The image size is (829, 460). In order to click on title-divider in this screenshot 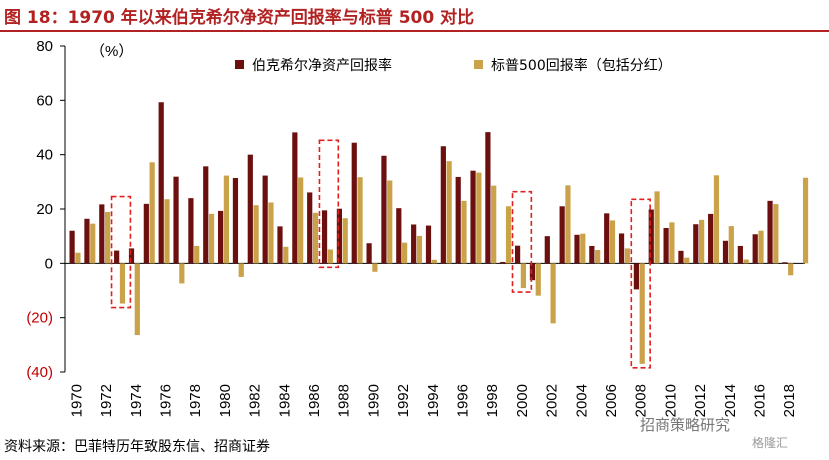, I will do `click(414, 31)`.